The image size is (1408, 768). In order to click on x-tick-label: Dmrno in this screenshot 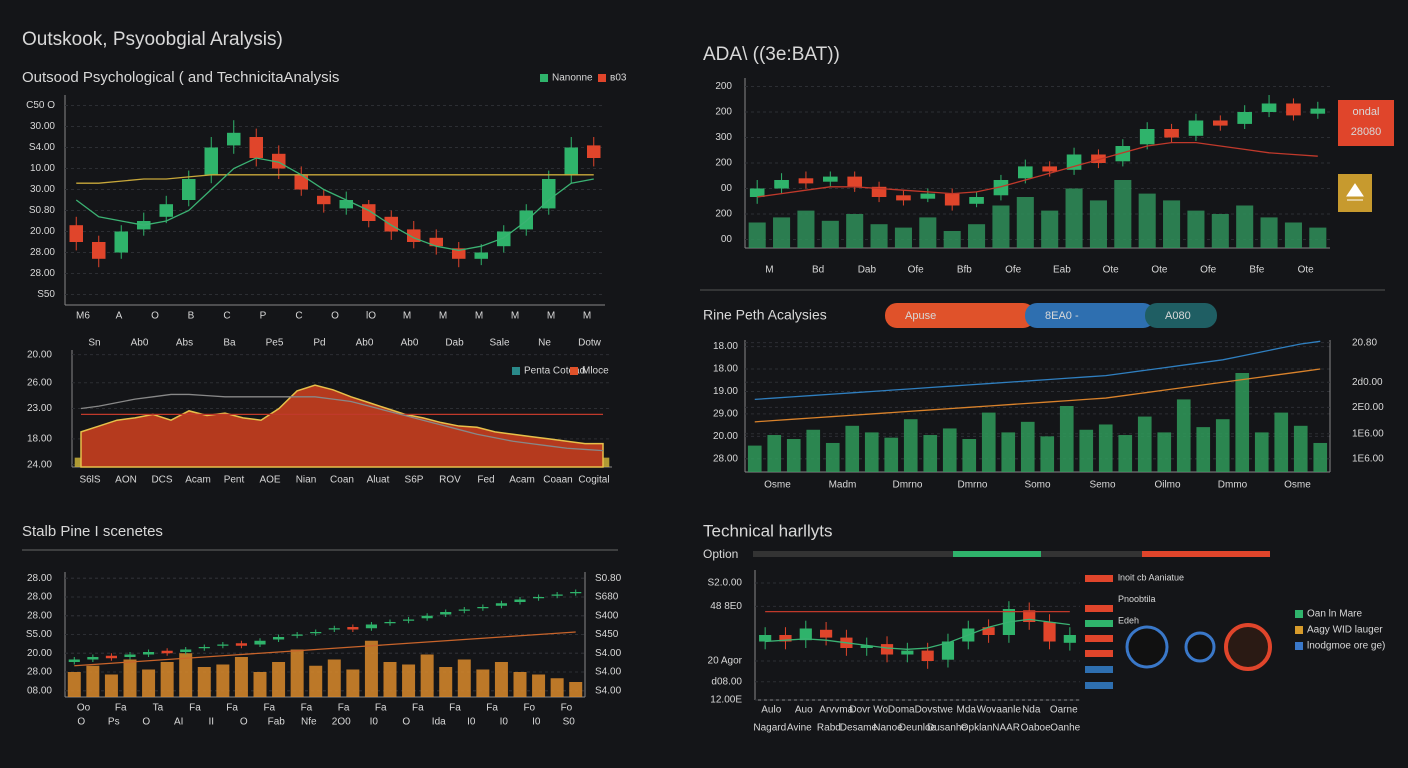, I will do `click(907, 485)`.